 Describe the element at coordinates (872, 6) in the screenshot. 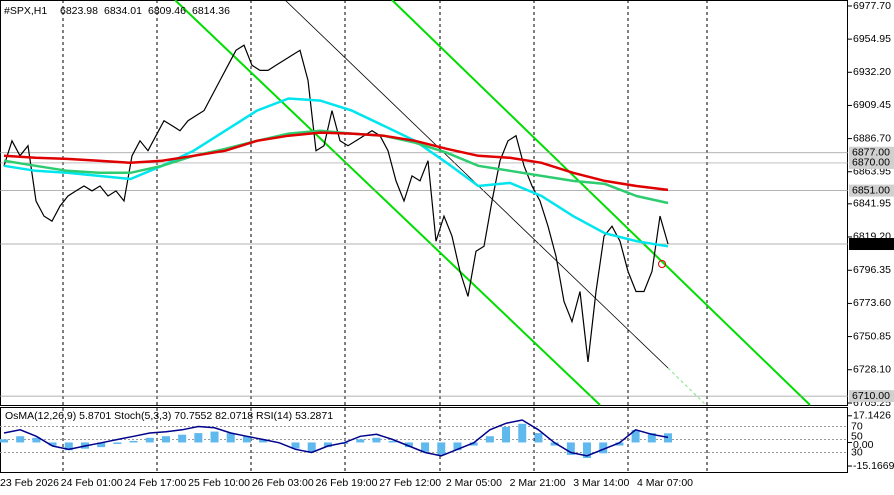

I see `y-tick-label: 6977.70` at that location.